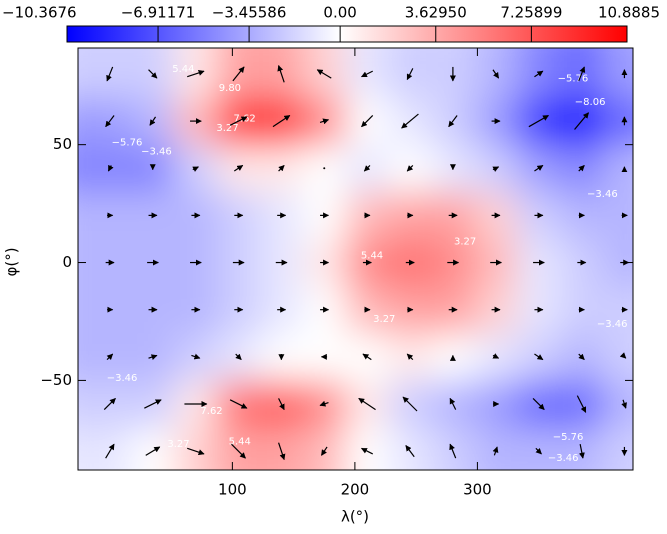  What do you see at coordinates (67, 262) in the screenshot?
I see `y-tick-label: 0` at bounding box center [67, 262].